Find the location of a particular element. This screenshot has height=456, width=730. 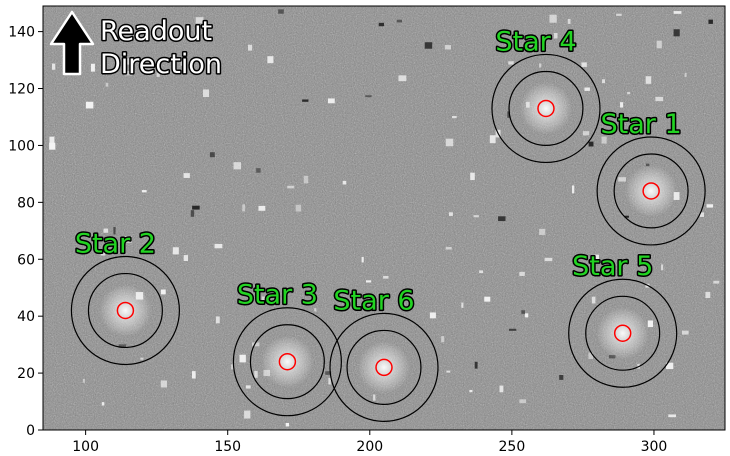

y-tick-label: 120 is located at coordinates (21, 90).